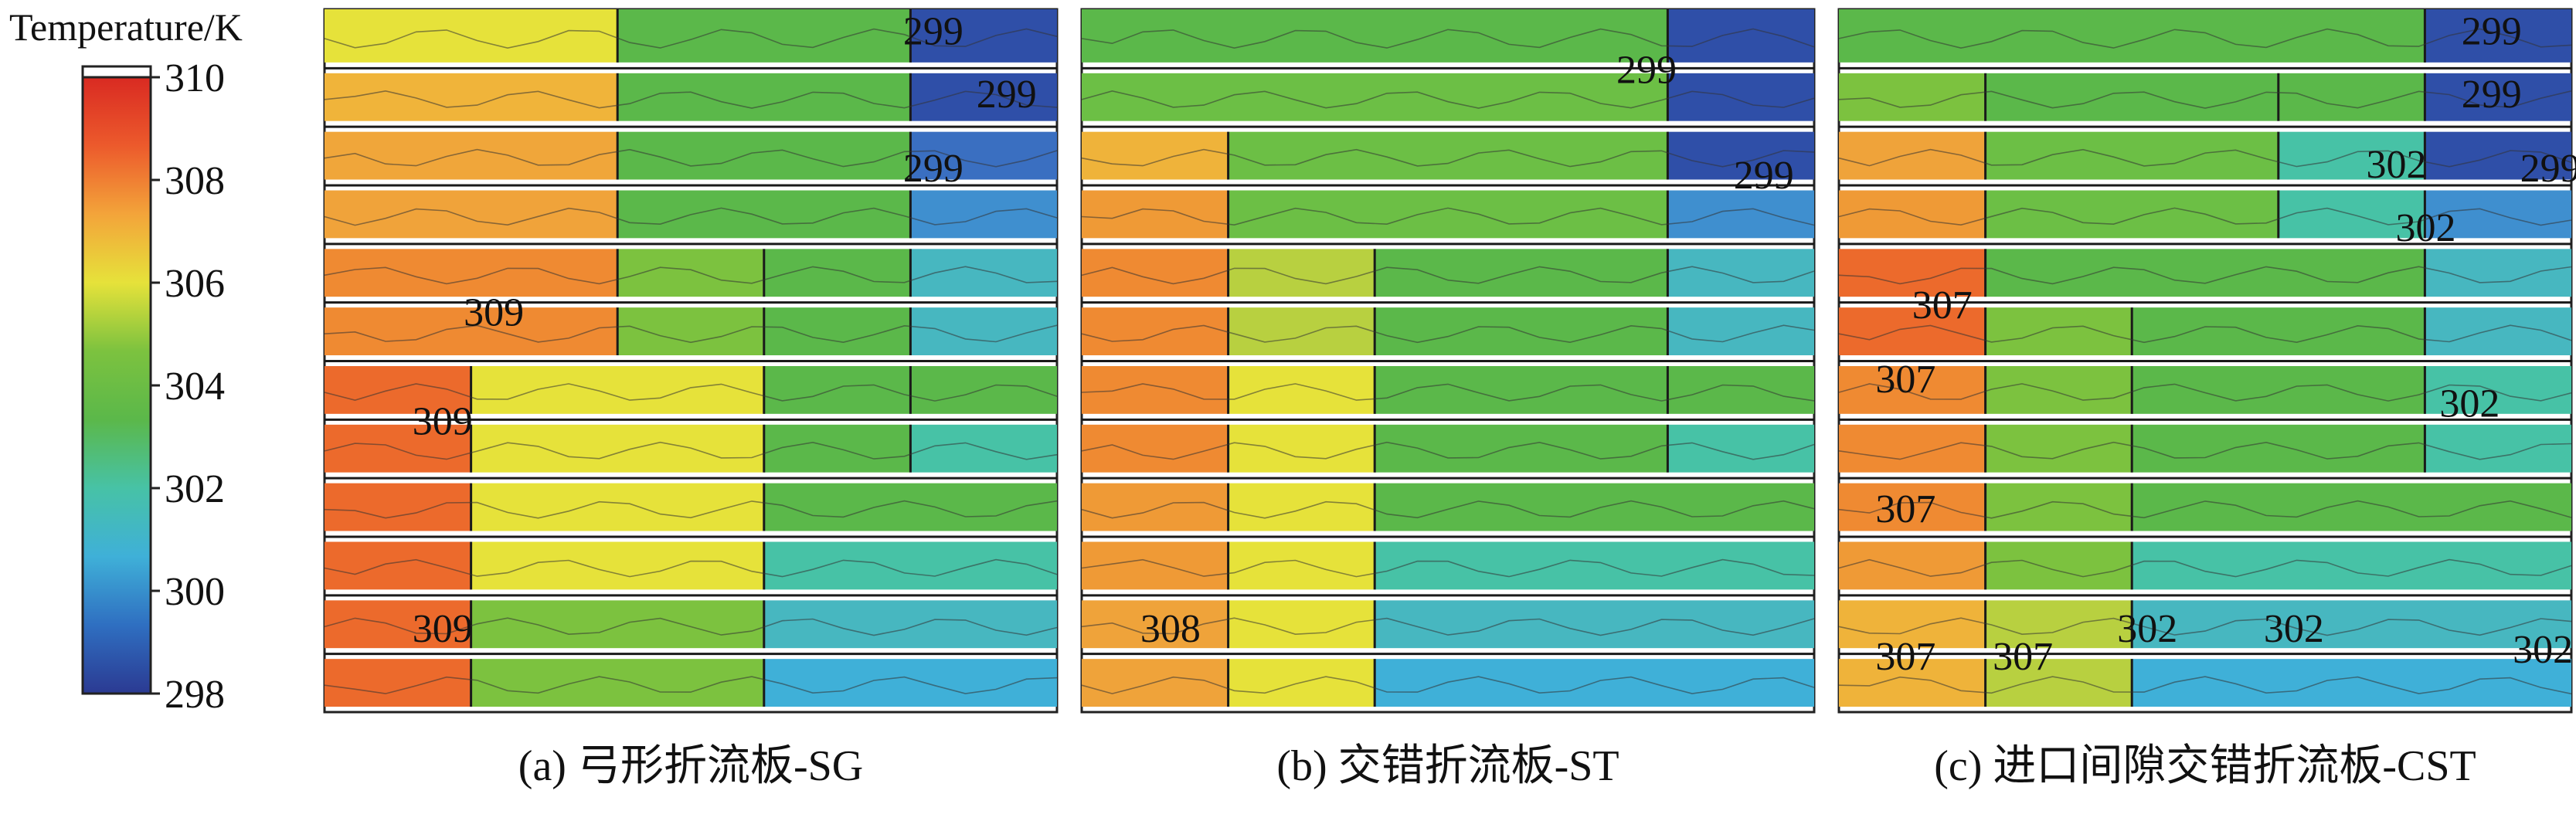 The height and width of the screenshot is (821, 2576). I want to click on colorbar: Temperature/K 310 308 306 304 302 300 298, so click(126, 361).